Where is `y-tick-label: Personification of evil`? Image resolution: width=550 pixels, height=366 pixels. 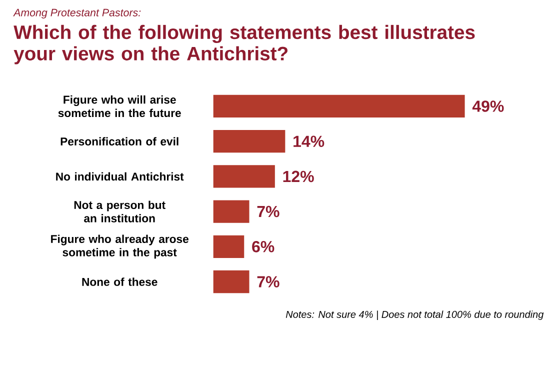
y-tick-label: Personification of evil is located at coordinates (119, 141).